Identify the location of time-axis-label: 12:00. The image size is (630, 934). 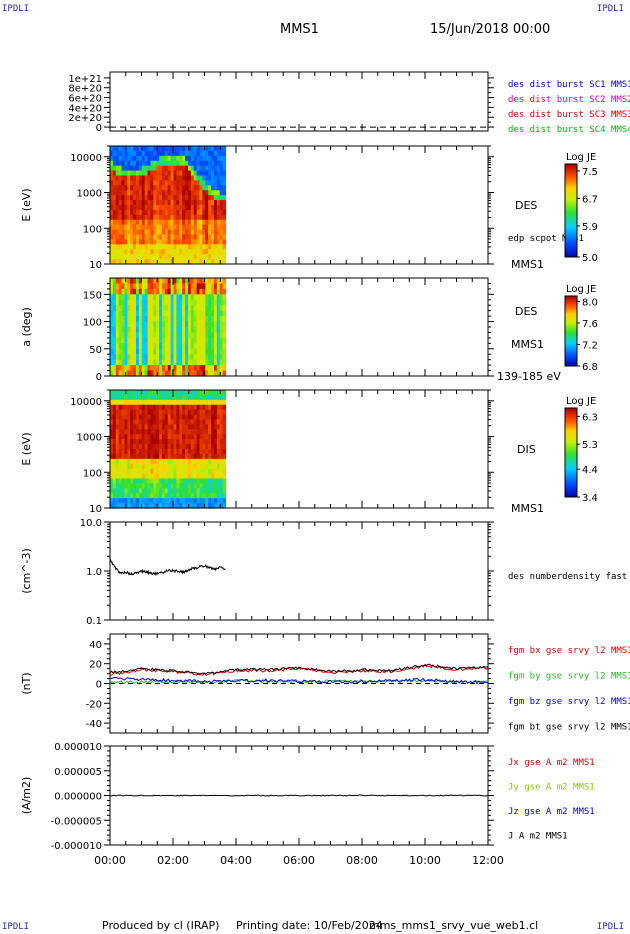
(488, 860).